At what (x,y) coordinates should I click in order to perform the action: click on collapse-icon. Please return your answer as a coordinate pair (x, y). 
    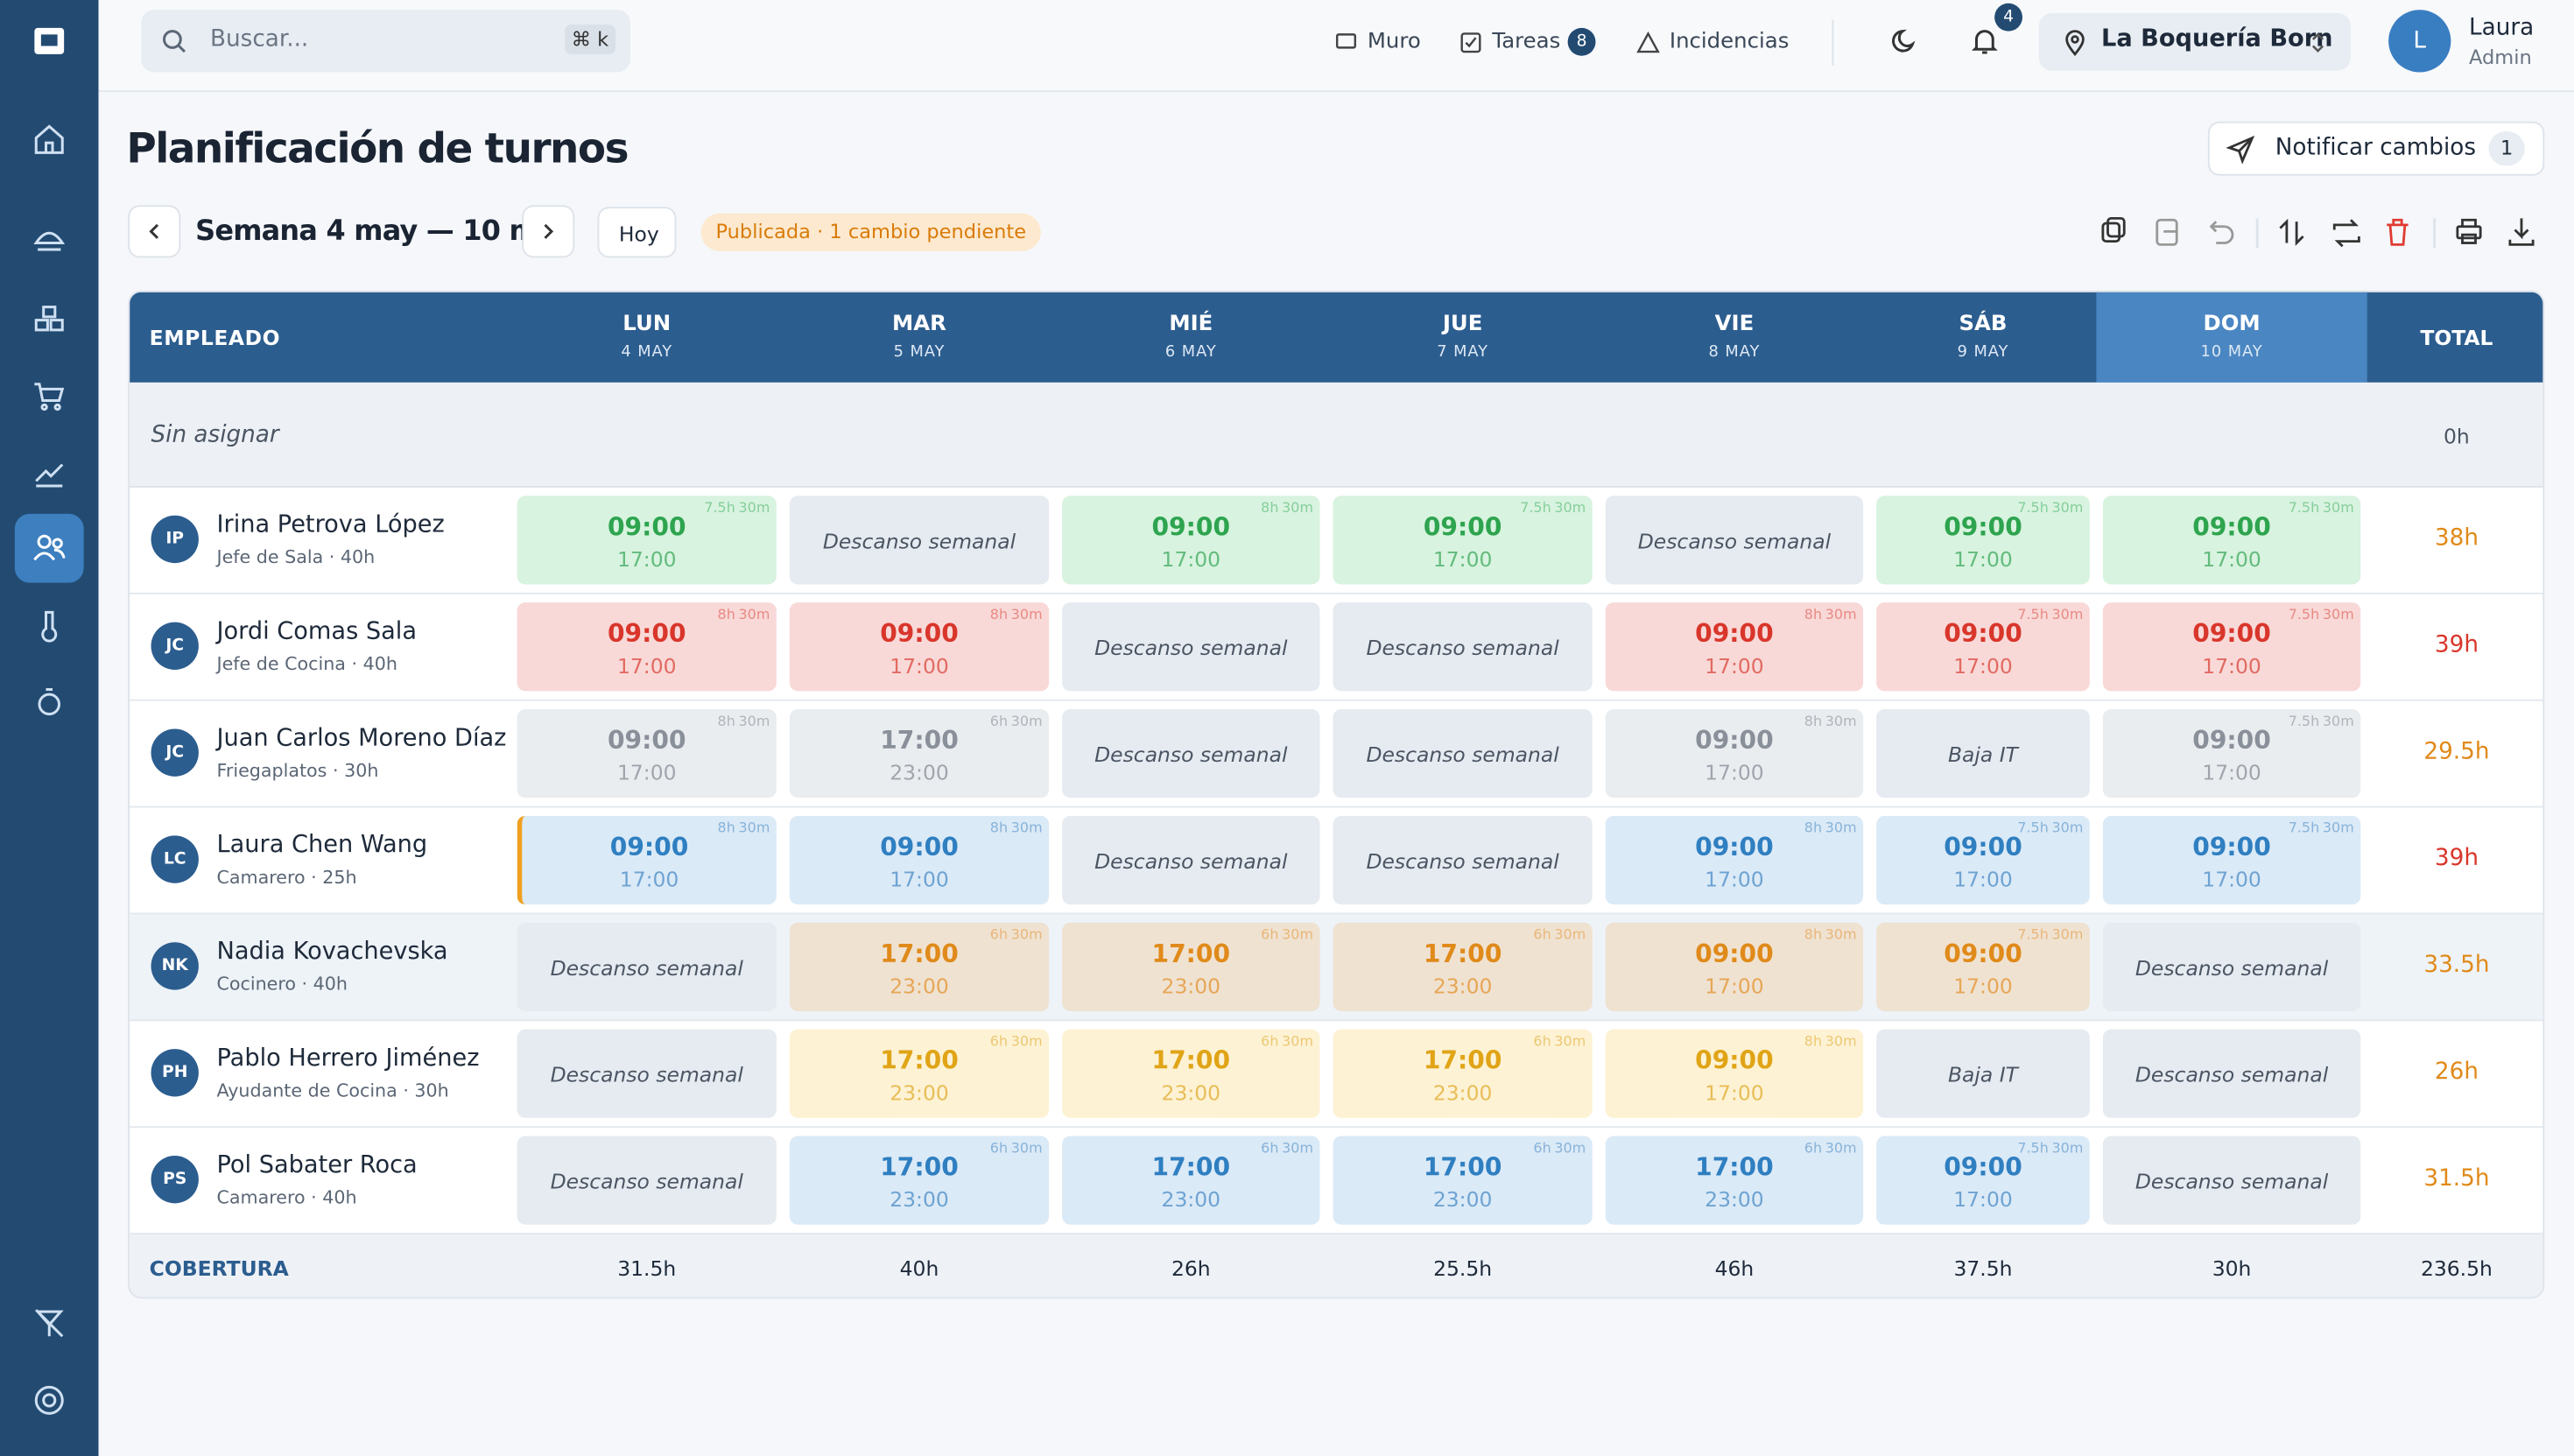
    Looking at the image, I should click on (49, 1323).